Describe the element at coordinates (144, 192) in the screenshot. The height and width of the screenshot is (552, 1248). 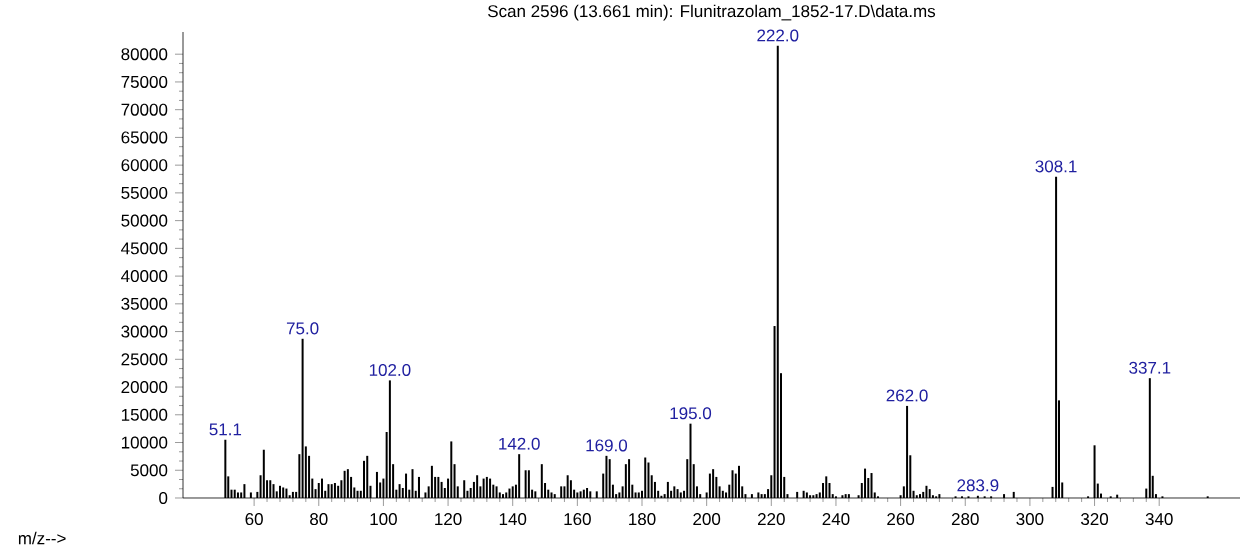
I see `y-tick-label: 55000` at that location.